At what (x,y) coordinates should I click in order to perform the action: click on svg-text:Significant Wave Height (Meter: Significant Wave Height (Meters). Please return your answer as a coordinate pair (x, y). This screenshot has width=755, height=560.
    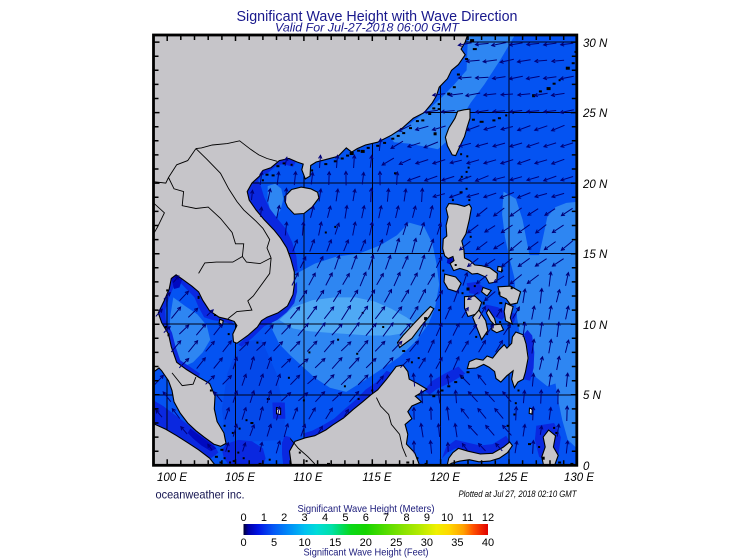
    Looking at the image, I should click on (366, 509).